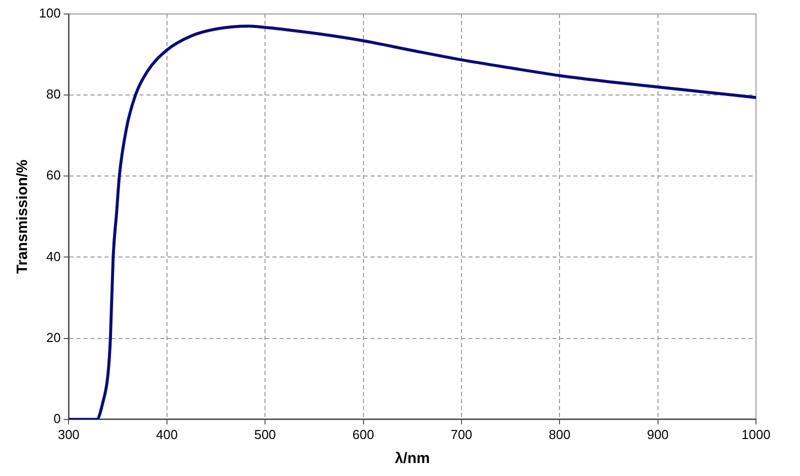 The width and height of the screenshot is (800, 476). I want to click on x-tick-label: 700, so click(461, 434).